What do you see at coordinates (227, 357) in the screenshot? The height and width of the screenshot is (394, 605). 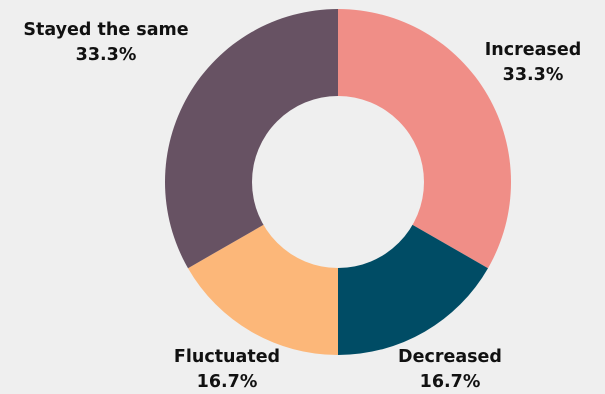 I see `slice-label-fluctuated: Fluctuated` at bounding box center [227, 357].